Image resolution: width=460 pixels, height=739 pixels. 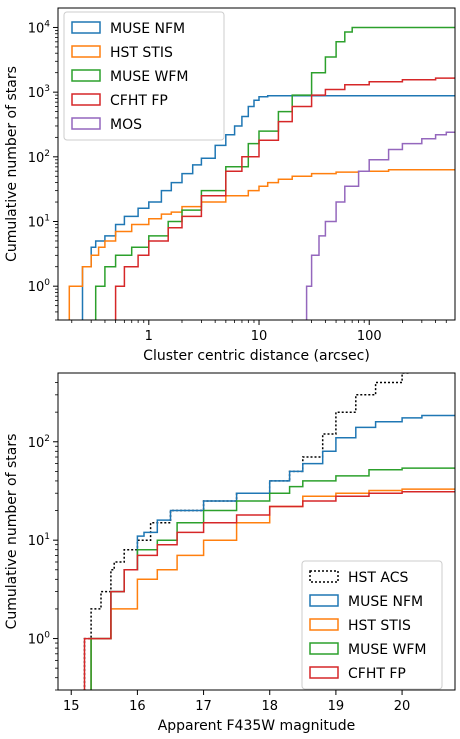 I want to click on x-tick-label: 16, so click(x=137, y=706).